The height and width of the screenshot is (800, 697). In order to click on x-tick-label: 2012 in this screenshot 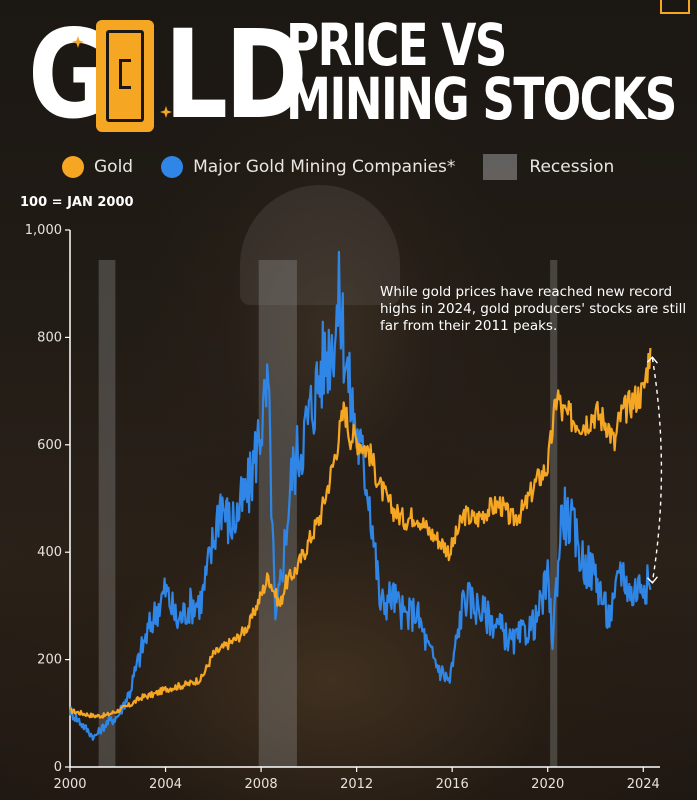, I will do `click(356, 784)`.